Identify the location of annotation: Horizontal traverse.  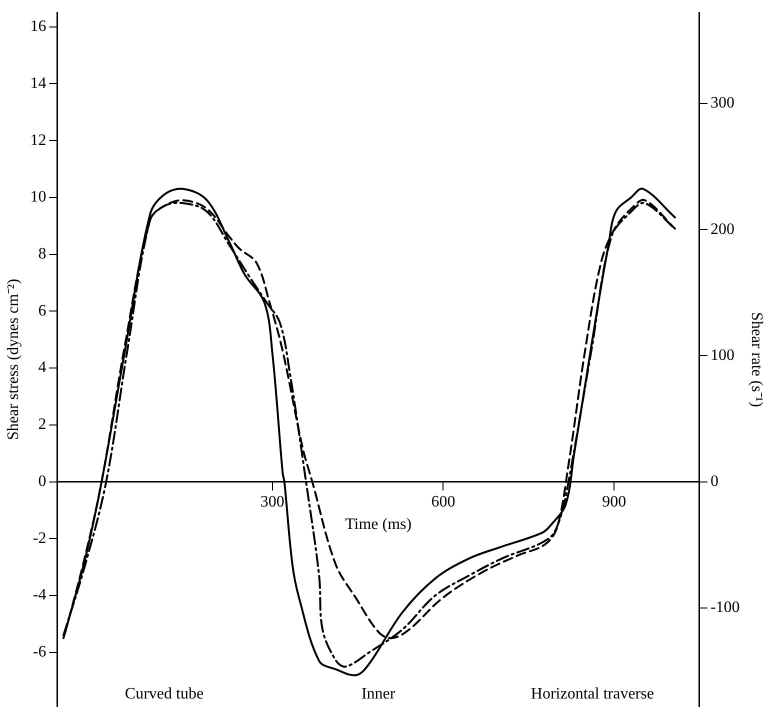
(592, 694).